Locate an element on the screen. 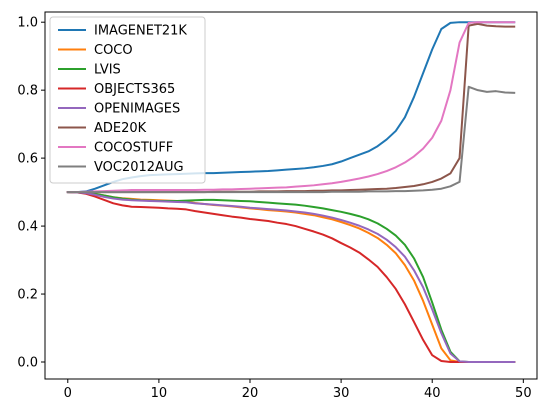  legend-label-lvis: LVIS is located at coordinates (107, 70).